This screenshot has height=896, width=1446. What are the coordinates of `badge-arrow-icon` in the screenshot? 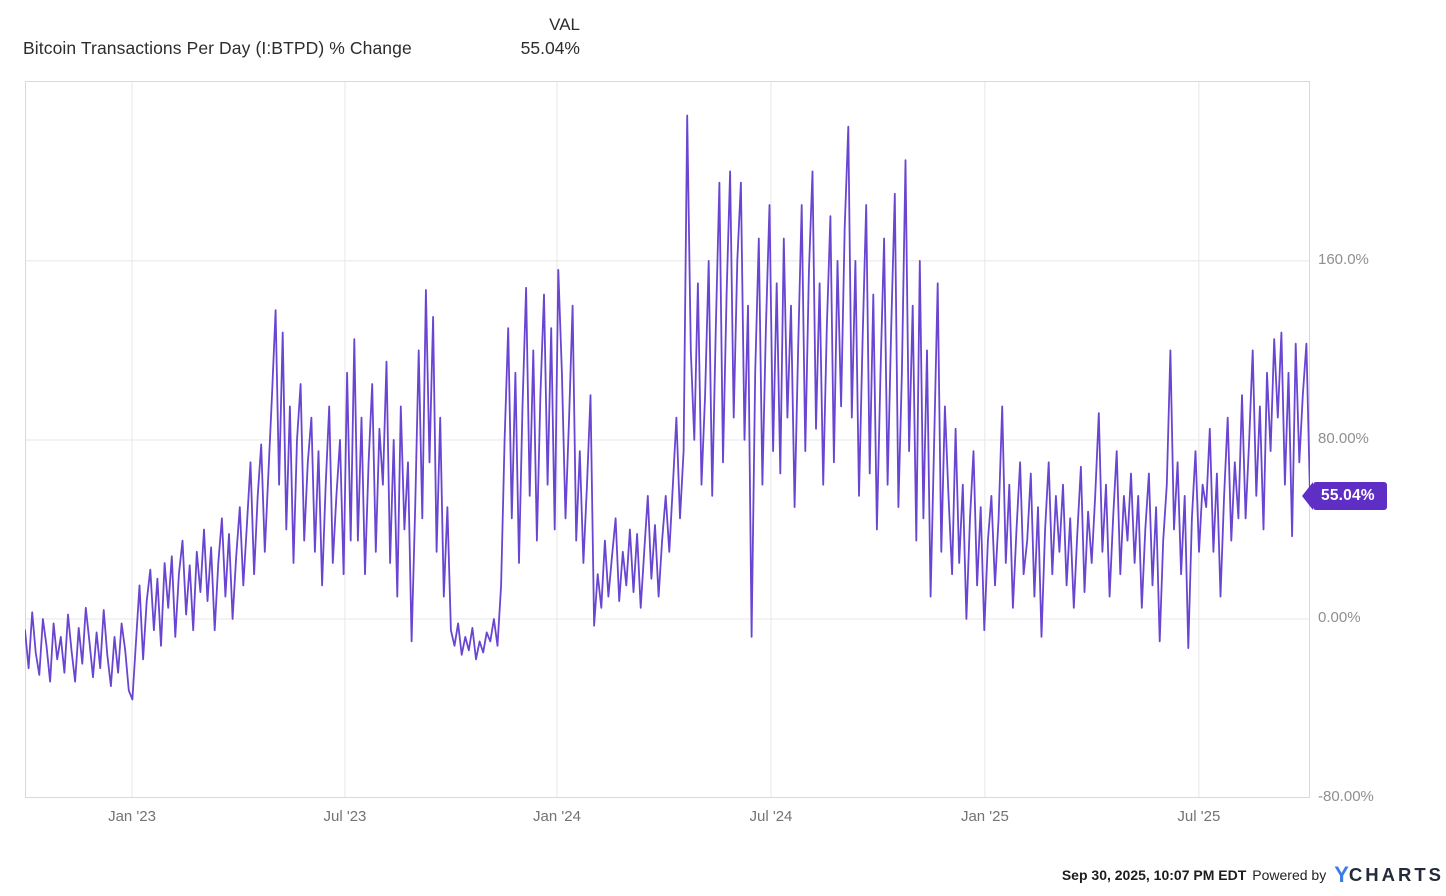 It's located at (1307, 495).